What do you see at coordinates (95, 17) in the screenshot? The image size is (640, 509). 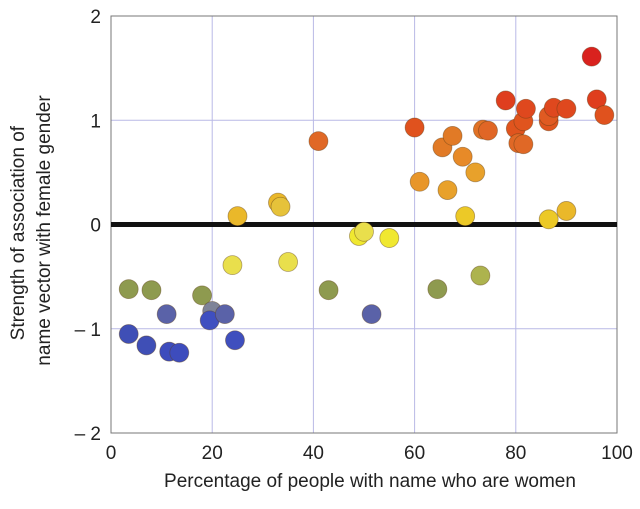 I see `y-tick-label: 2` at bounding box center [95, 17].